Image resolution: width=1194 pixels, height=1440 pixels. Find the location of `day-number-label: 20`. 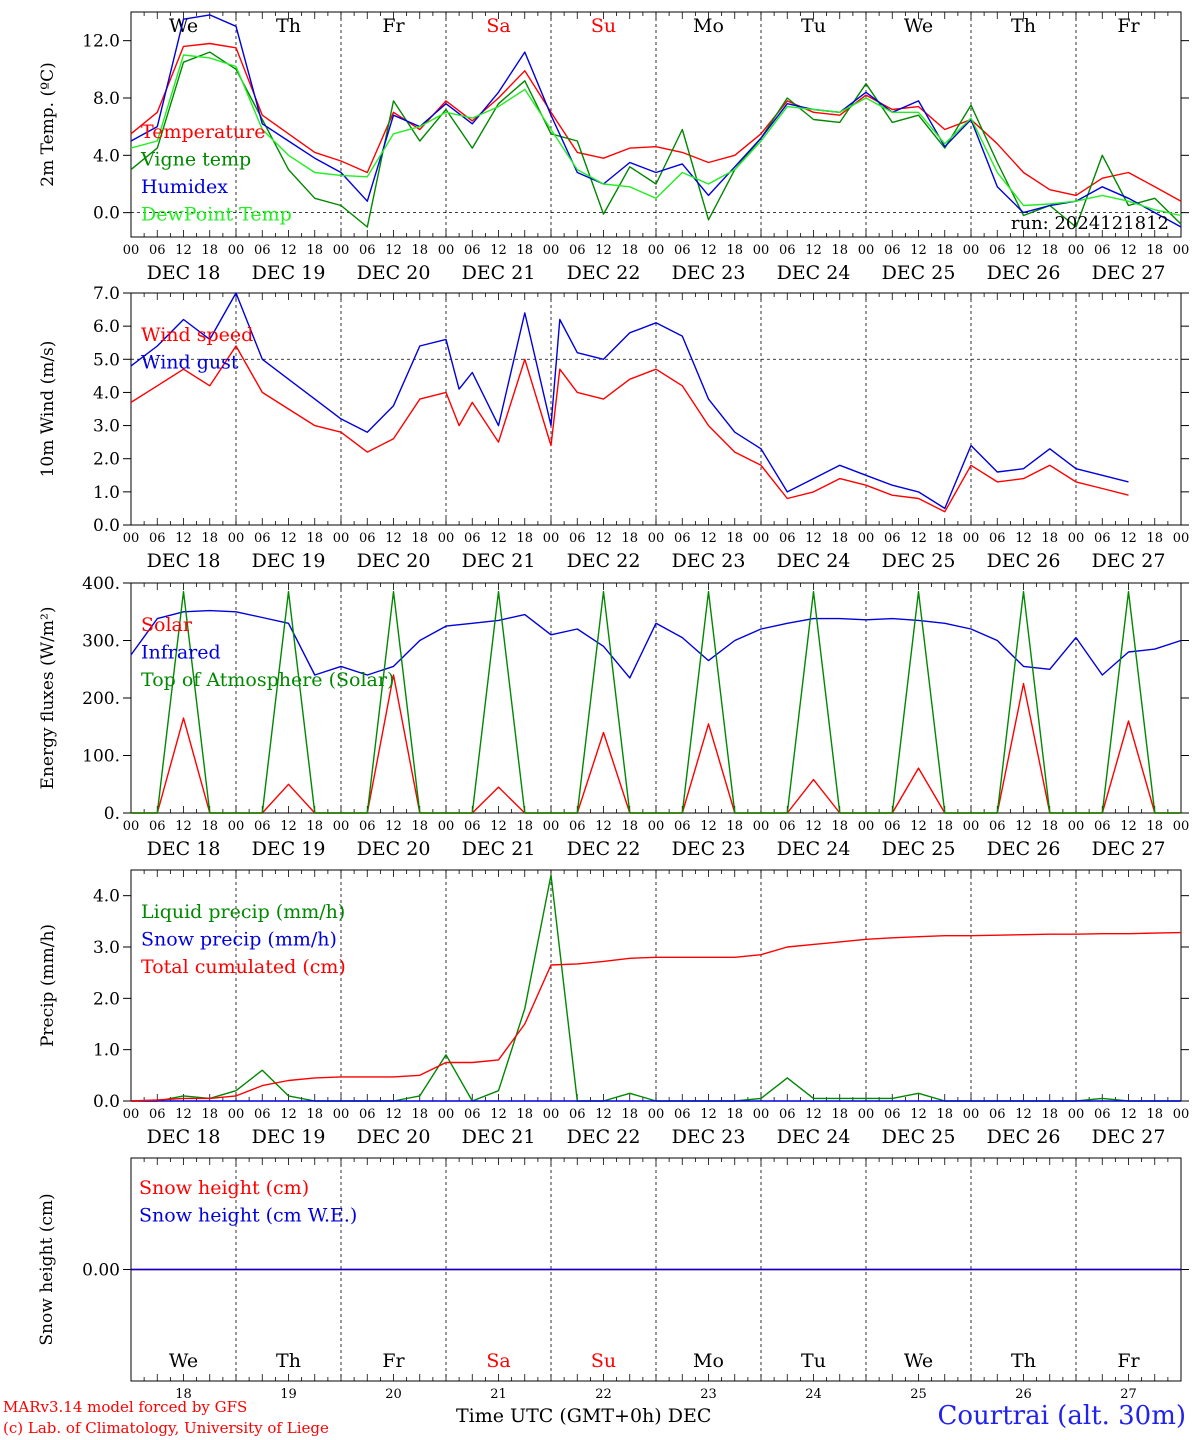

day-number-label: 20 is located at coordinates (393, 1394).